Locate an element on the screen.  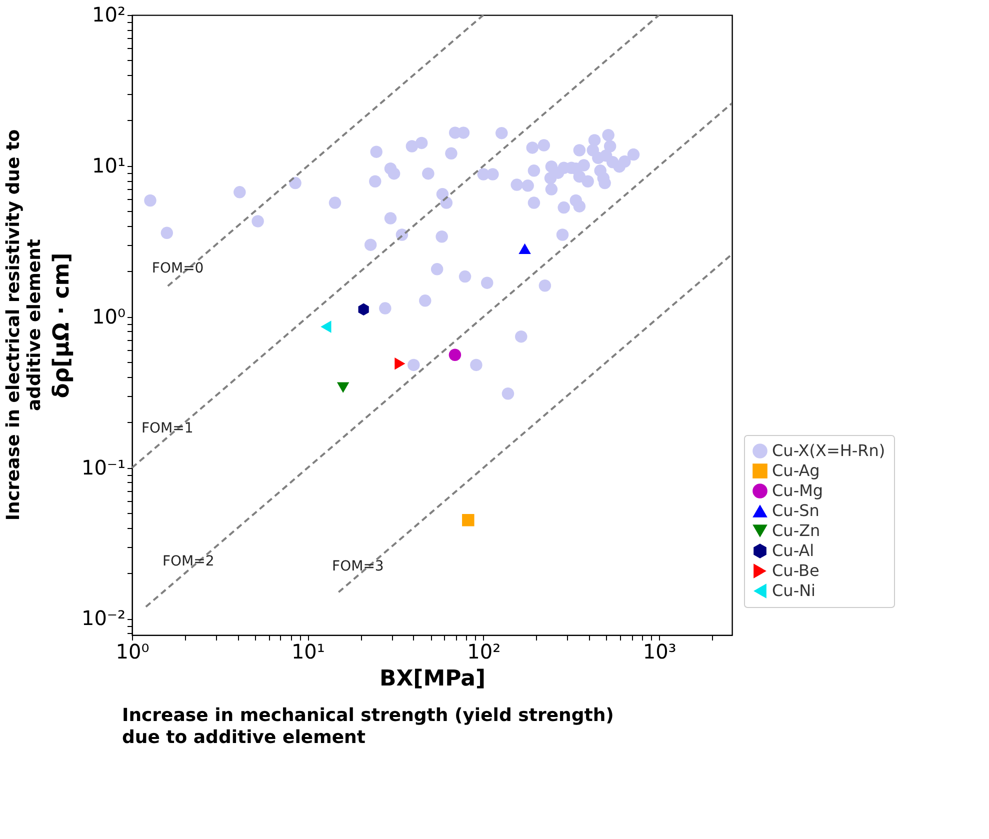
y-tick-label: 10⁻¹ is located at coordinates (103, 467).